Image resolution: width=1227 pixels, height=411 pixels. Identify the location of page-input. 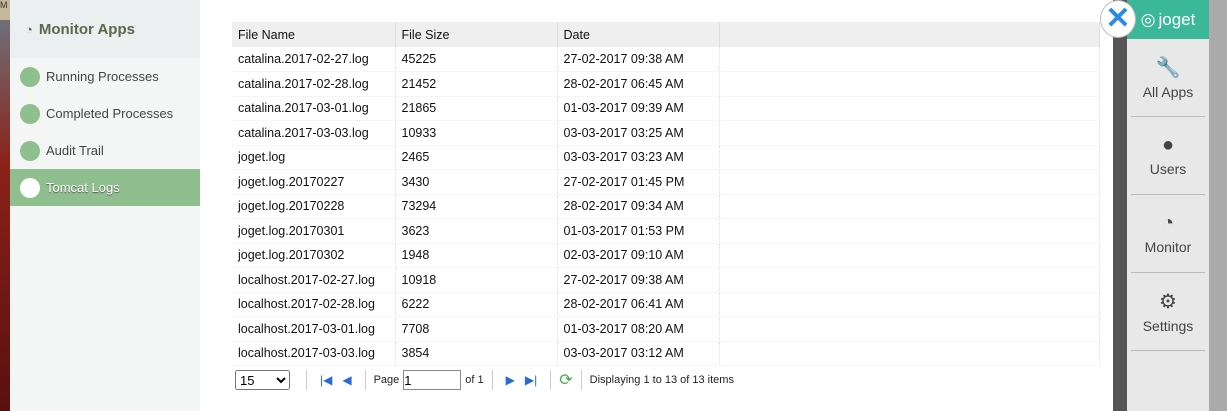
(432, 380).